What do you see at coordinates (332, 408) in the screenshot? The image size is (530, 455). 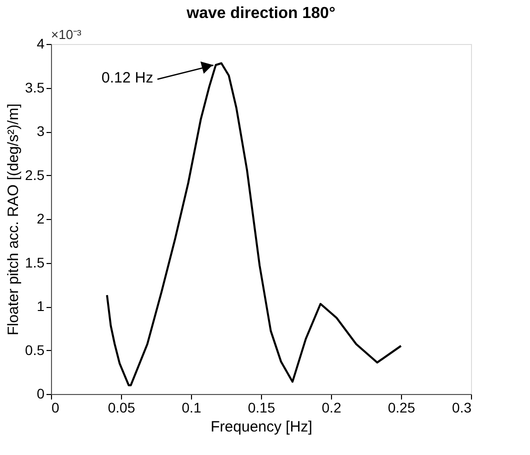 I see `x-tick-label: 0.2` at bounding box center [332, 408].